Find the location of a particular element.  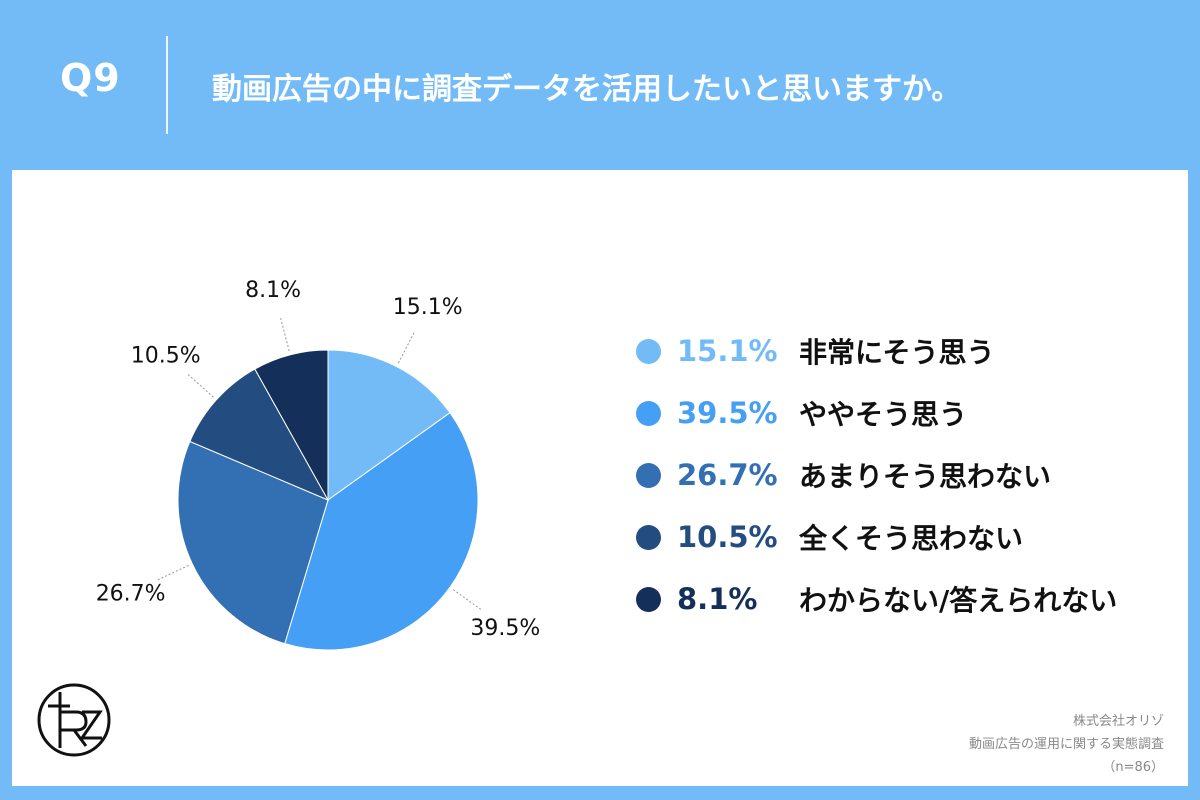

legend-value: 26.7% is located at coordinates (727, 475).